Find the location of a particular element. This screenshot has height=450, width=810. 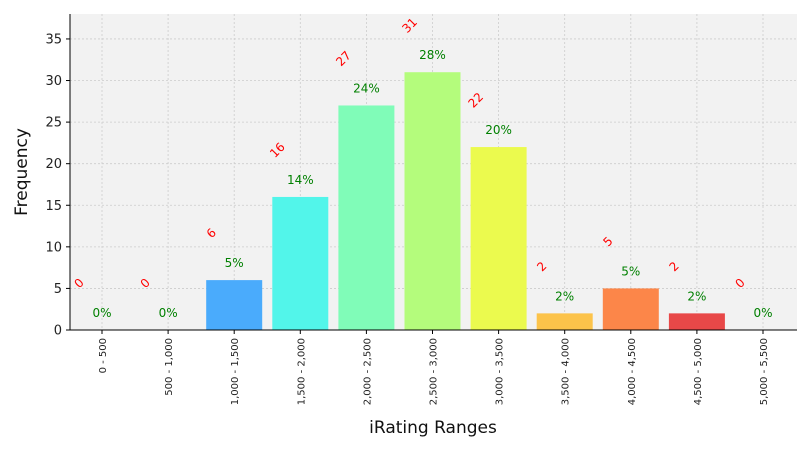

x-tick-label: 1,500 - 2,000 is located at coordinates (301, 371).